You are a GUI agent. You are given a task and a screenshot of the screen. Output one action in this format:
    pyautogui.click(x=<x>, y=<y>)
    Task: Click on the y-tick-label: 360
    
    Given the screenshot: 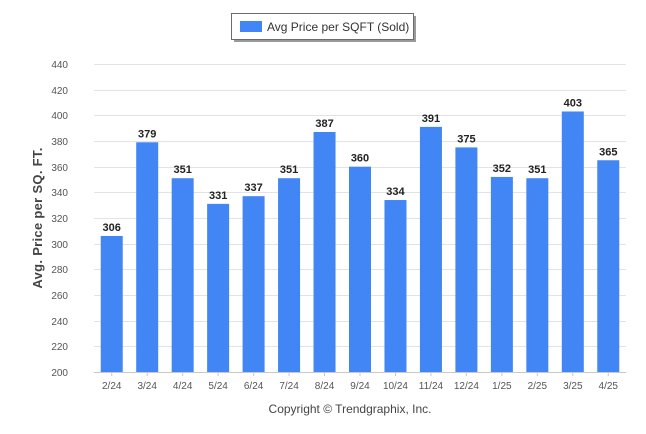 What is the action you would take?
    pyautogui.click(x=59, y=168)
    